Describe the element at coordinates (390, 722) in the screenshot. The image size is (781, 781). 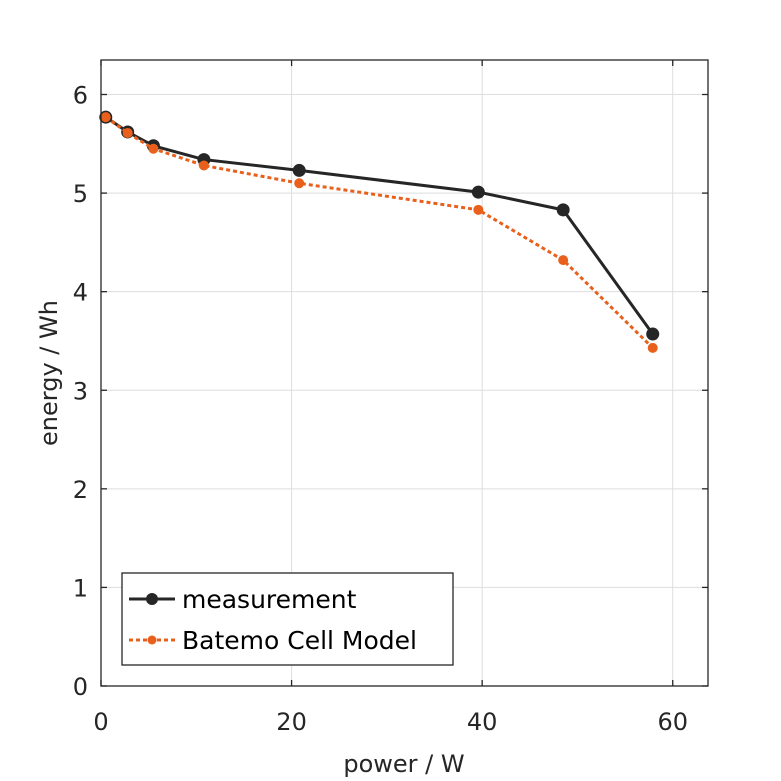
I see `x-tick-labels: 0 20 40 60` at that location.